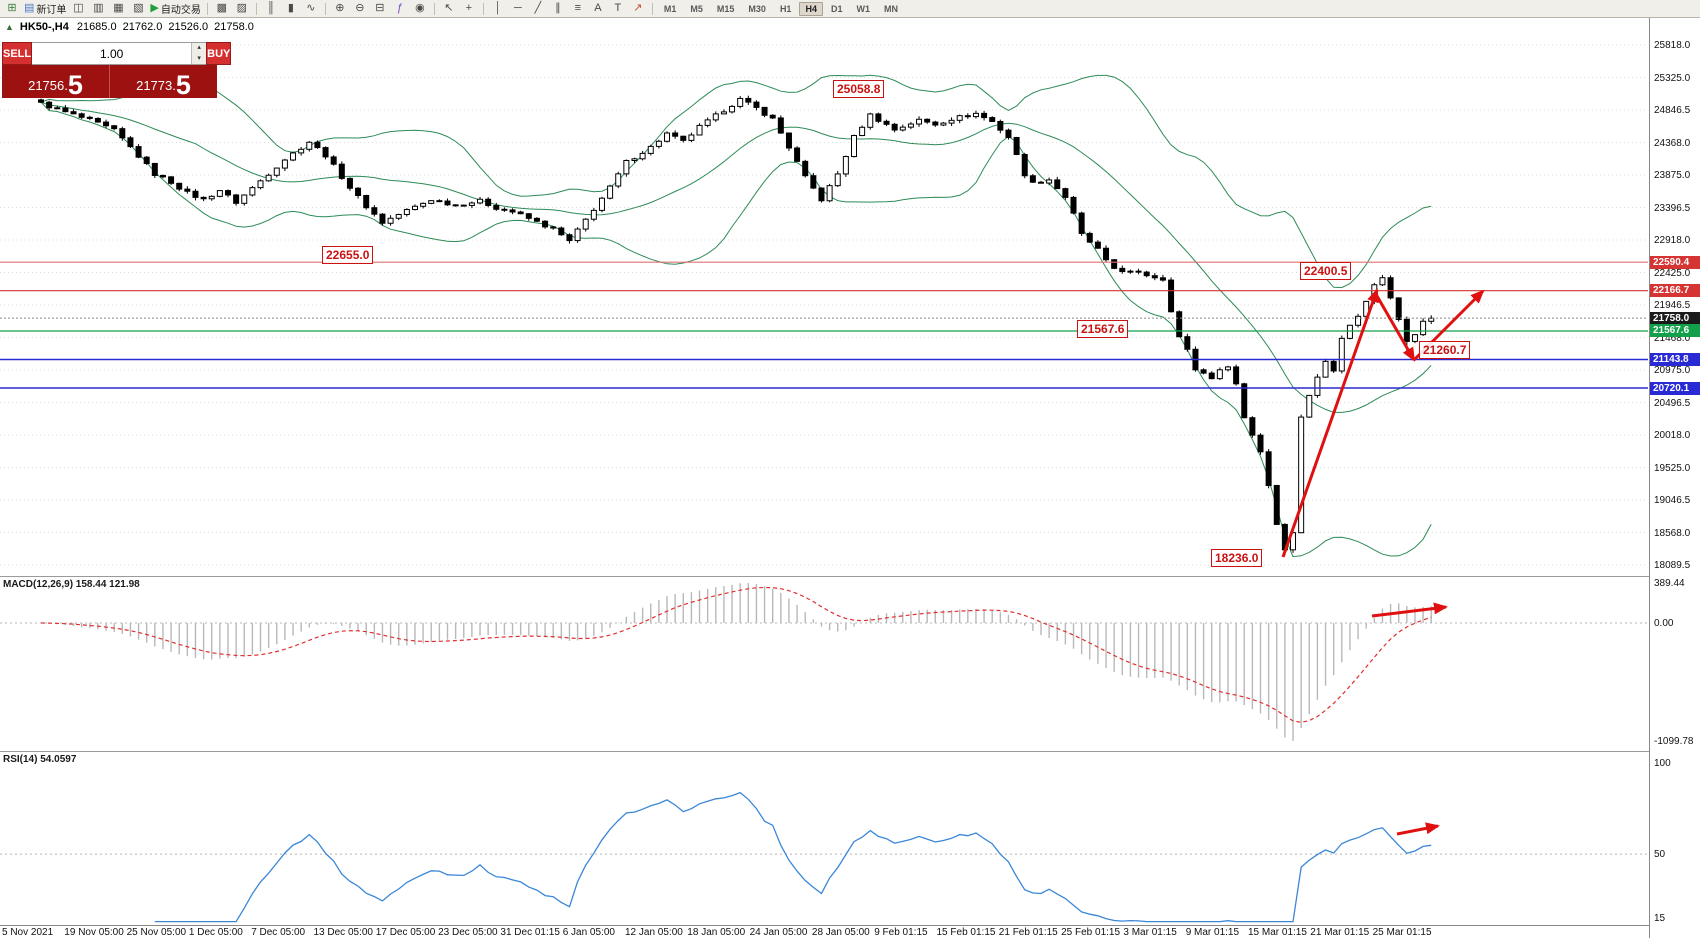 Image resolution: width=1700 pixels, height=938 pixels. Describe the element at coordinates (1669, 583) in the screenshot. I see `macd-axis-label: 389.44` at that location.